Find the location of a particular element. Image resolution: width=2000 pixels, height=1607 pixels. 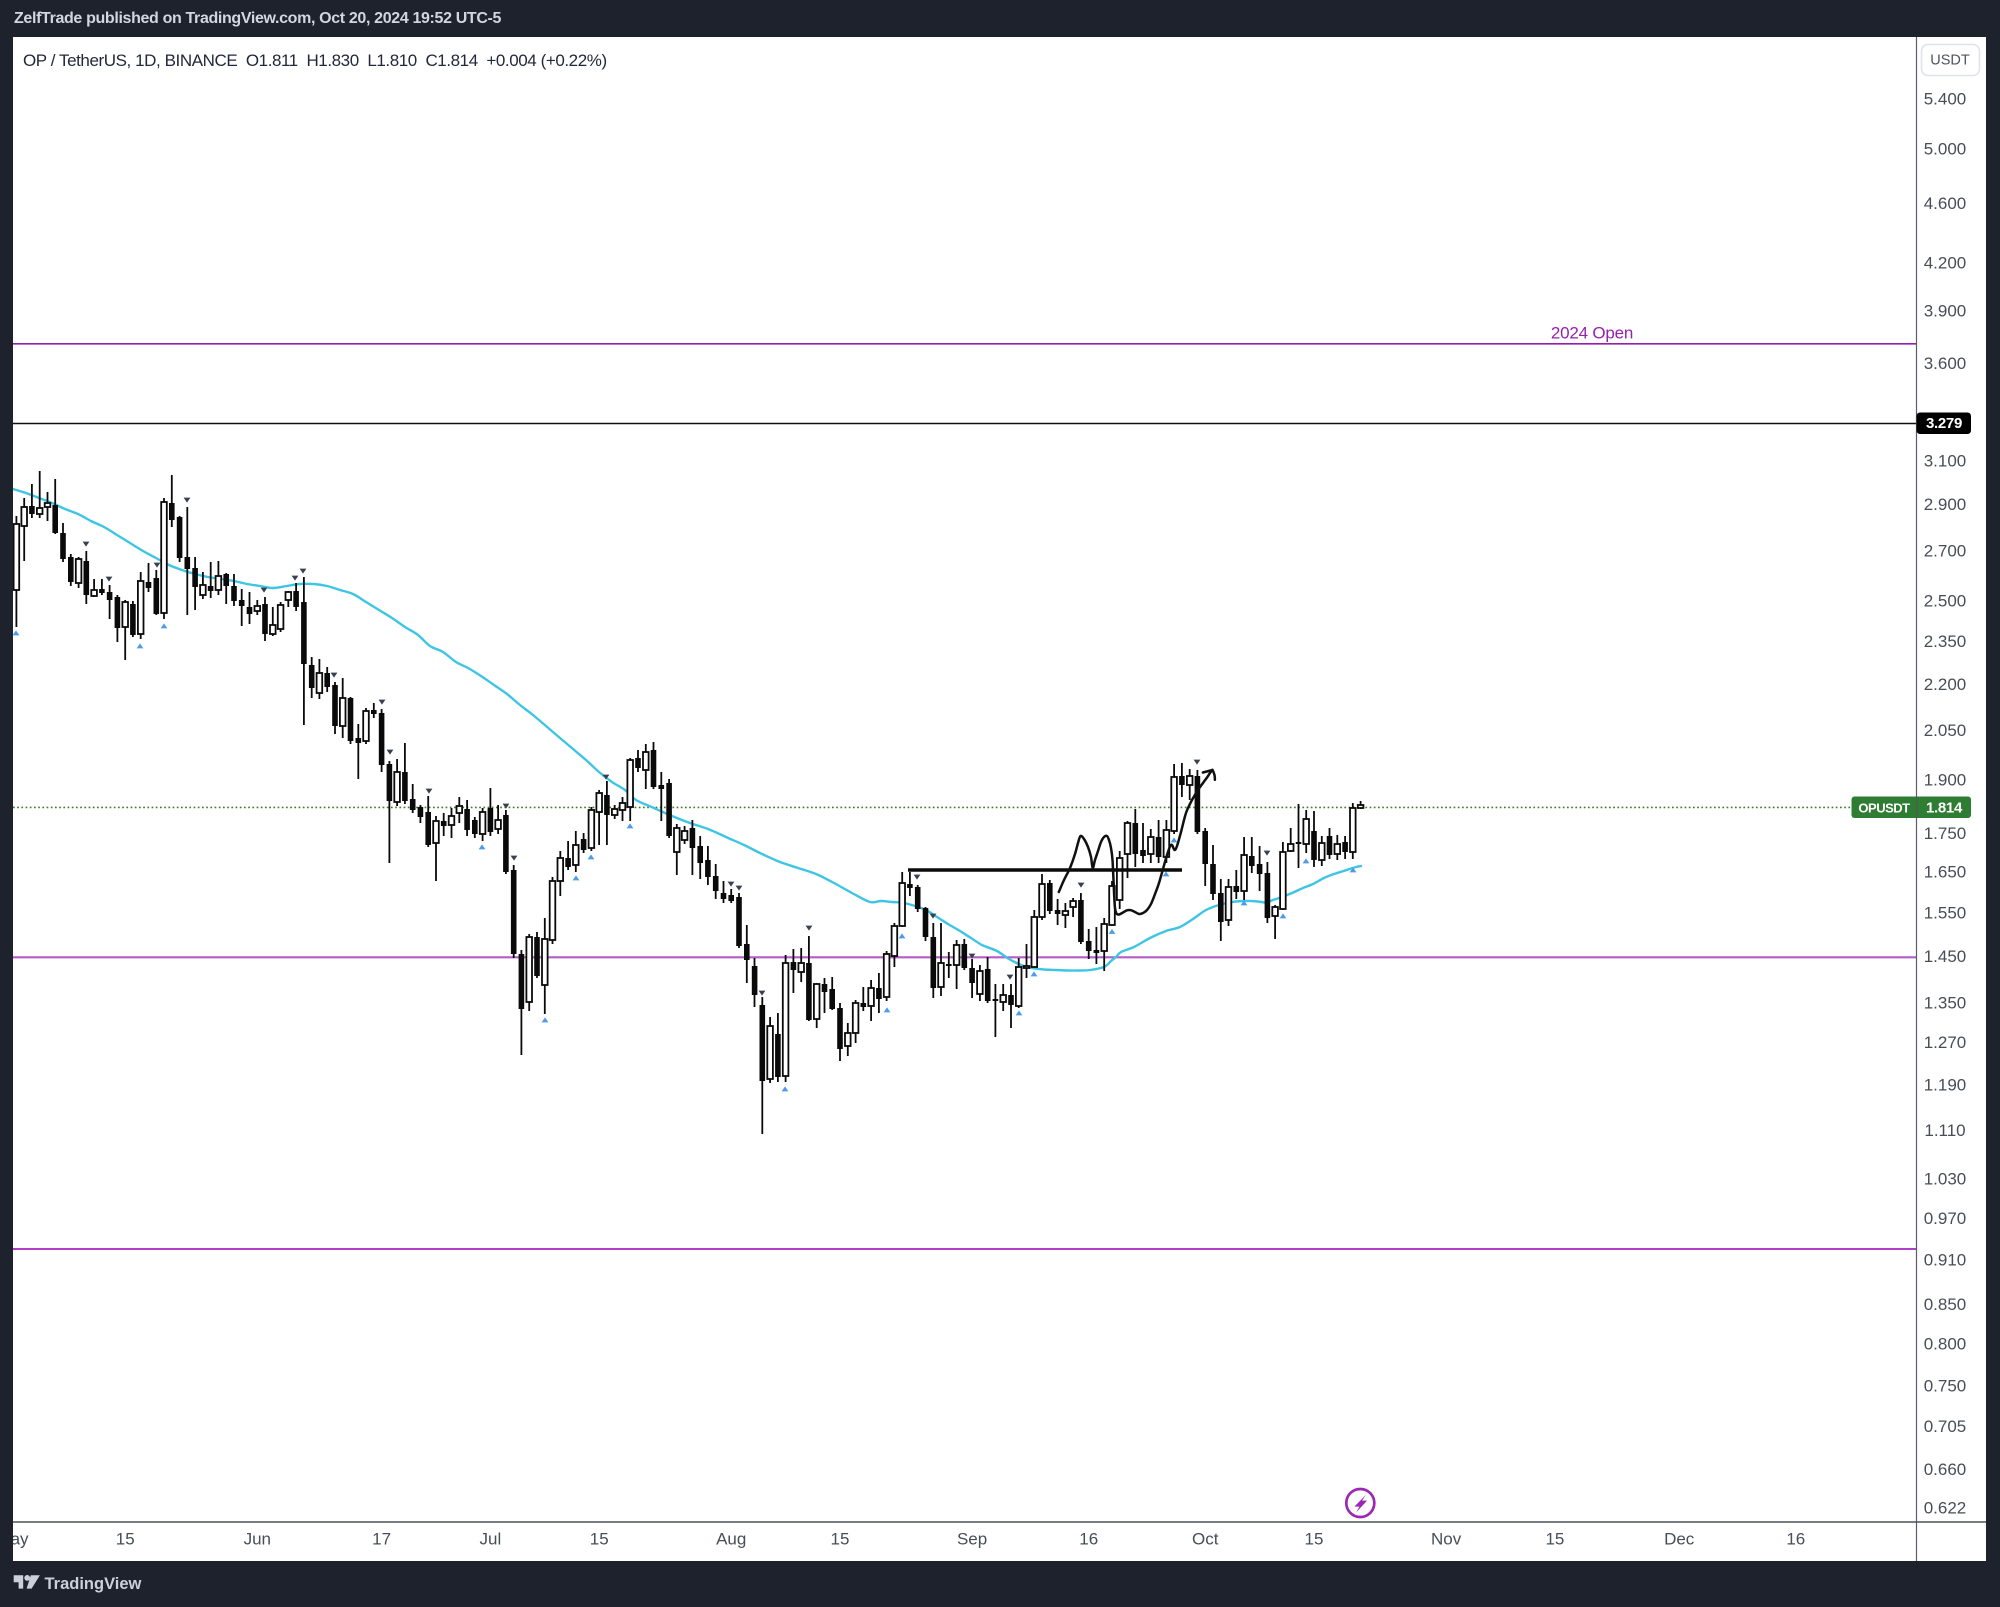

svg-text: 4.200 is located at coordinates (1945, 262).